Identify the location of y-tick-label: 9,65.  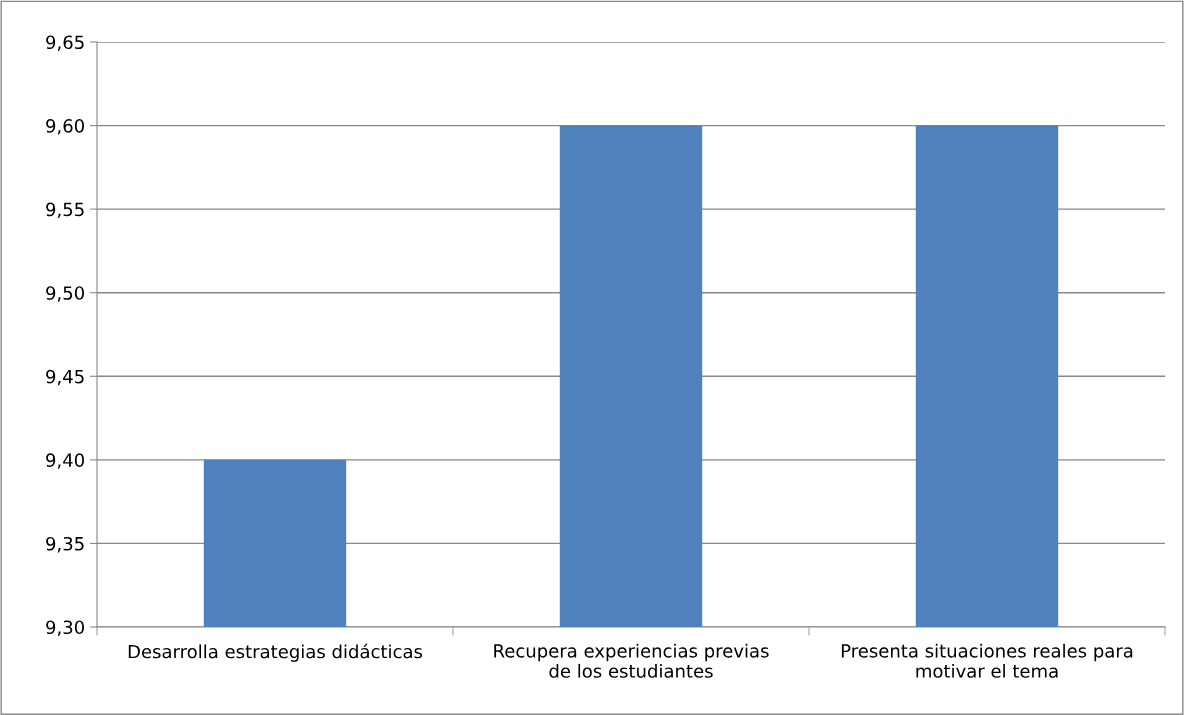
(65, 43).